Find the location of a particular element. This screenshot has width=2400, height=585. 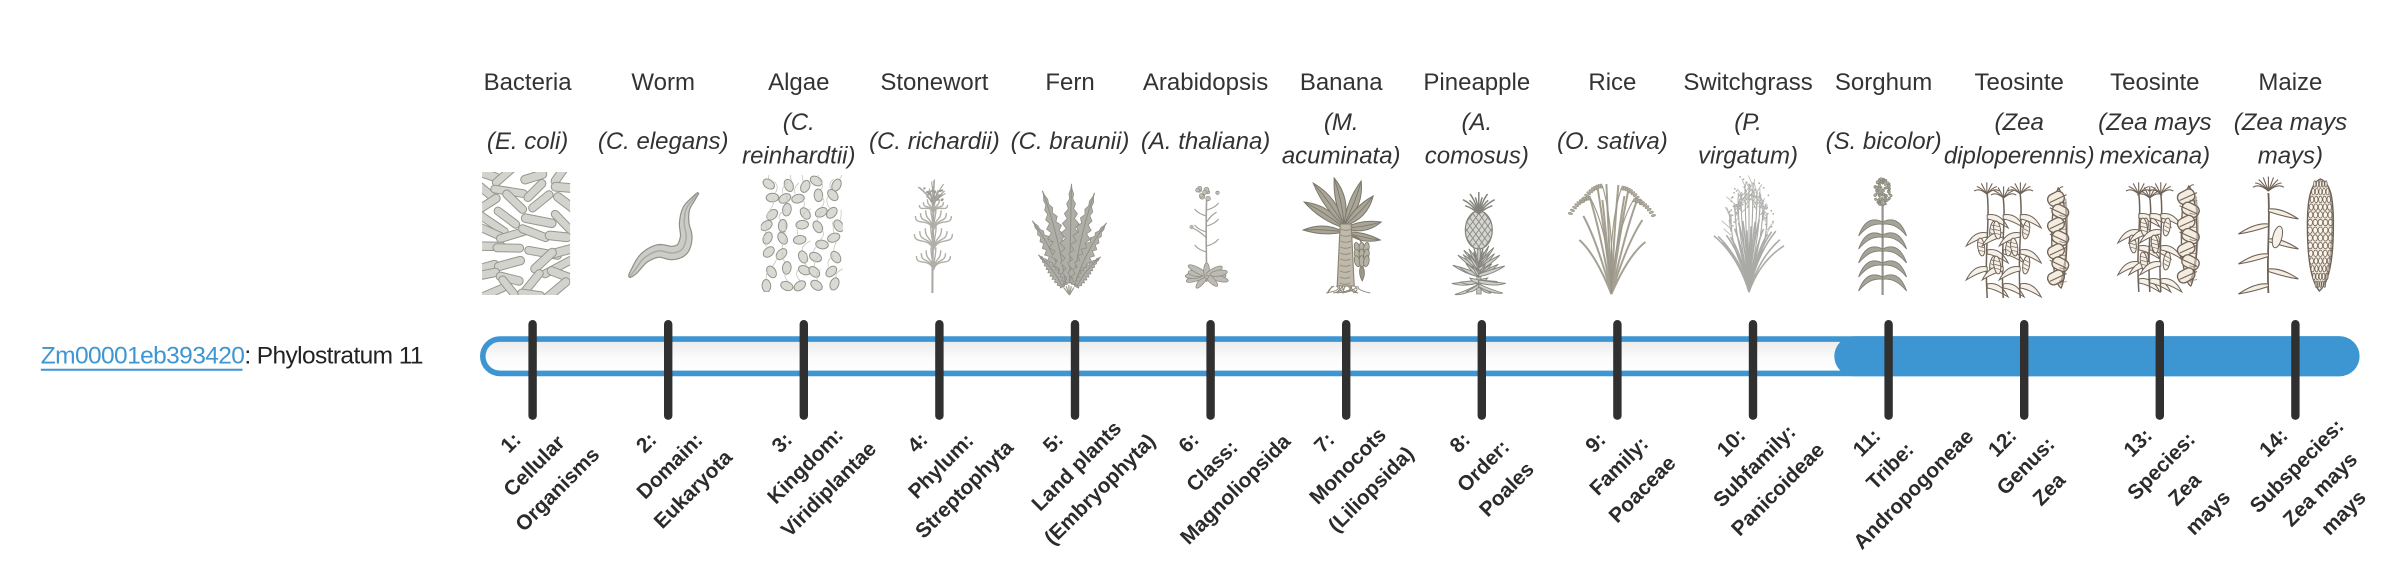

svg-text: Worm is located at coordinates (663, 82).